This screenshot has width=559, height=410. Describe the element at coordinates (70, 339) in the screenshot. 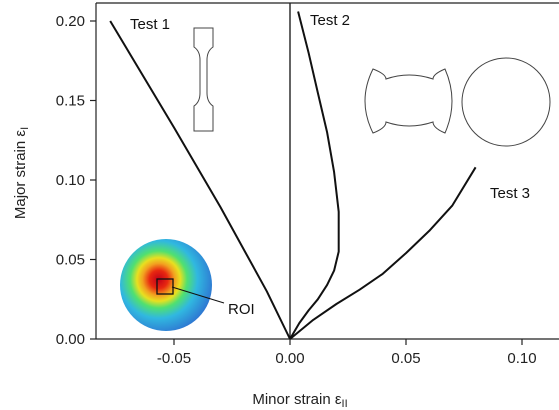

I see `y-tick-label: 0.00` at that location.